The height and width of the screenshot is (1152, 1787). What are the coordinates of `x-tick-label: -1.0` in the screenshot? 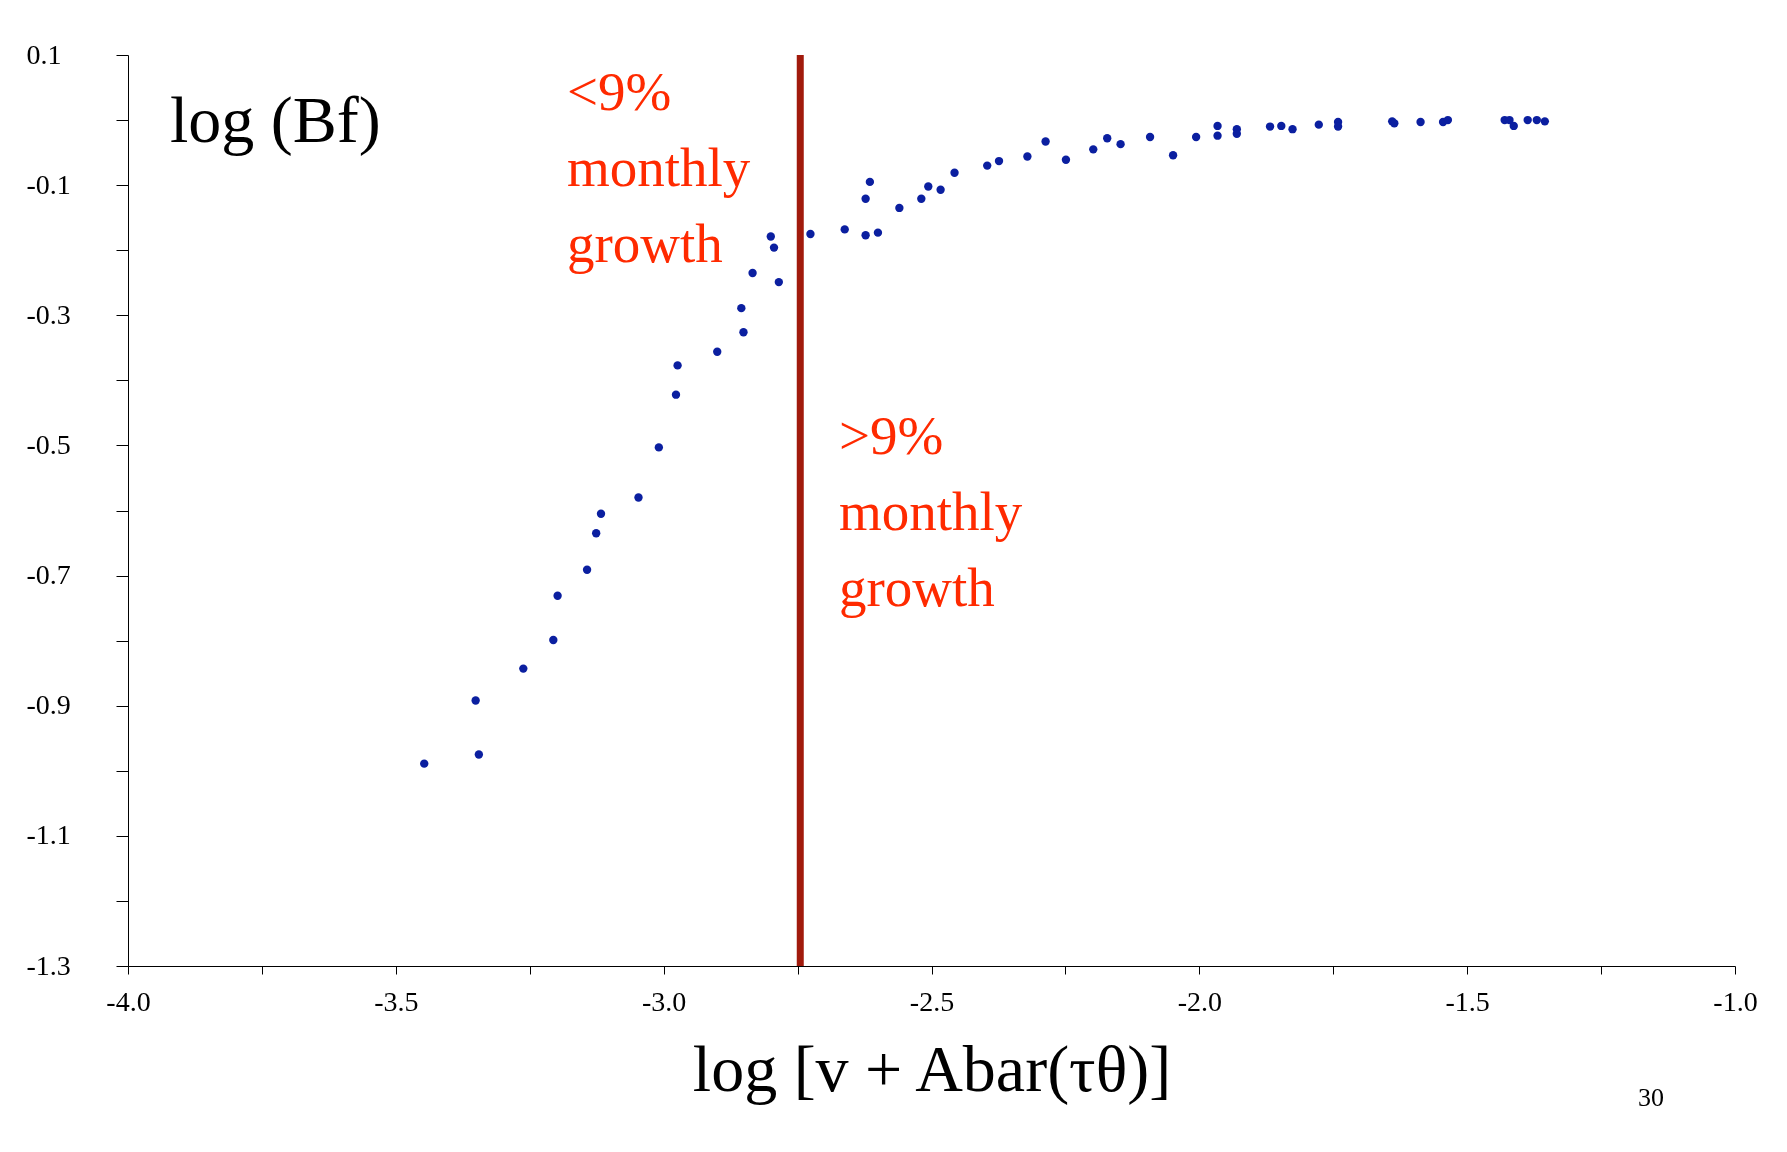 It's located at (1735, 1001).